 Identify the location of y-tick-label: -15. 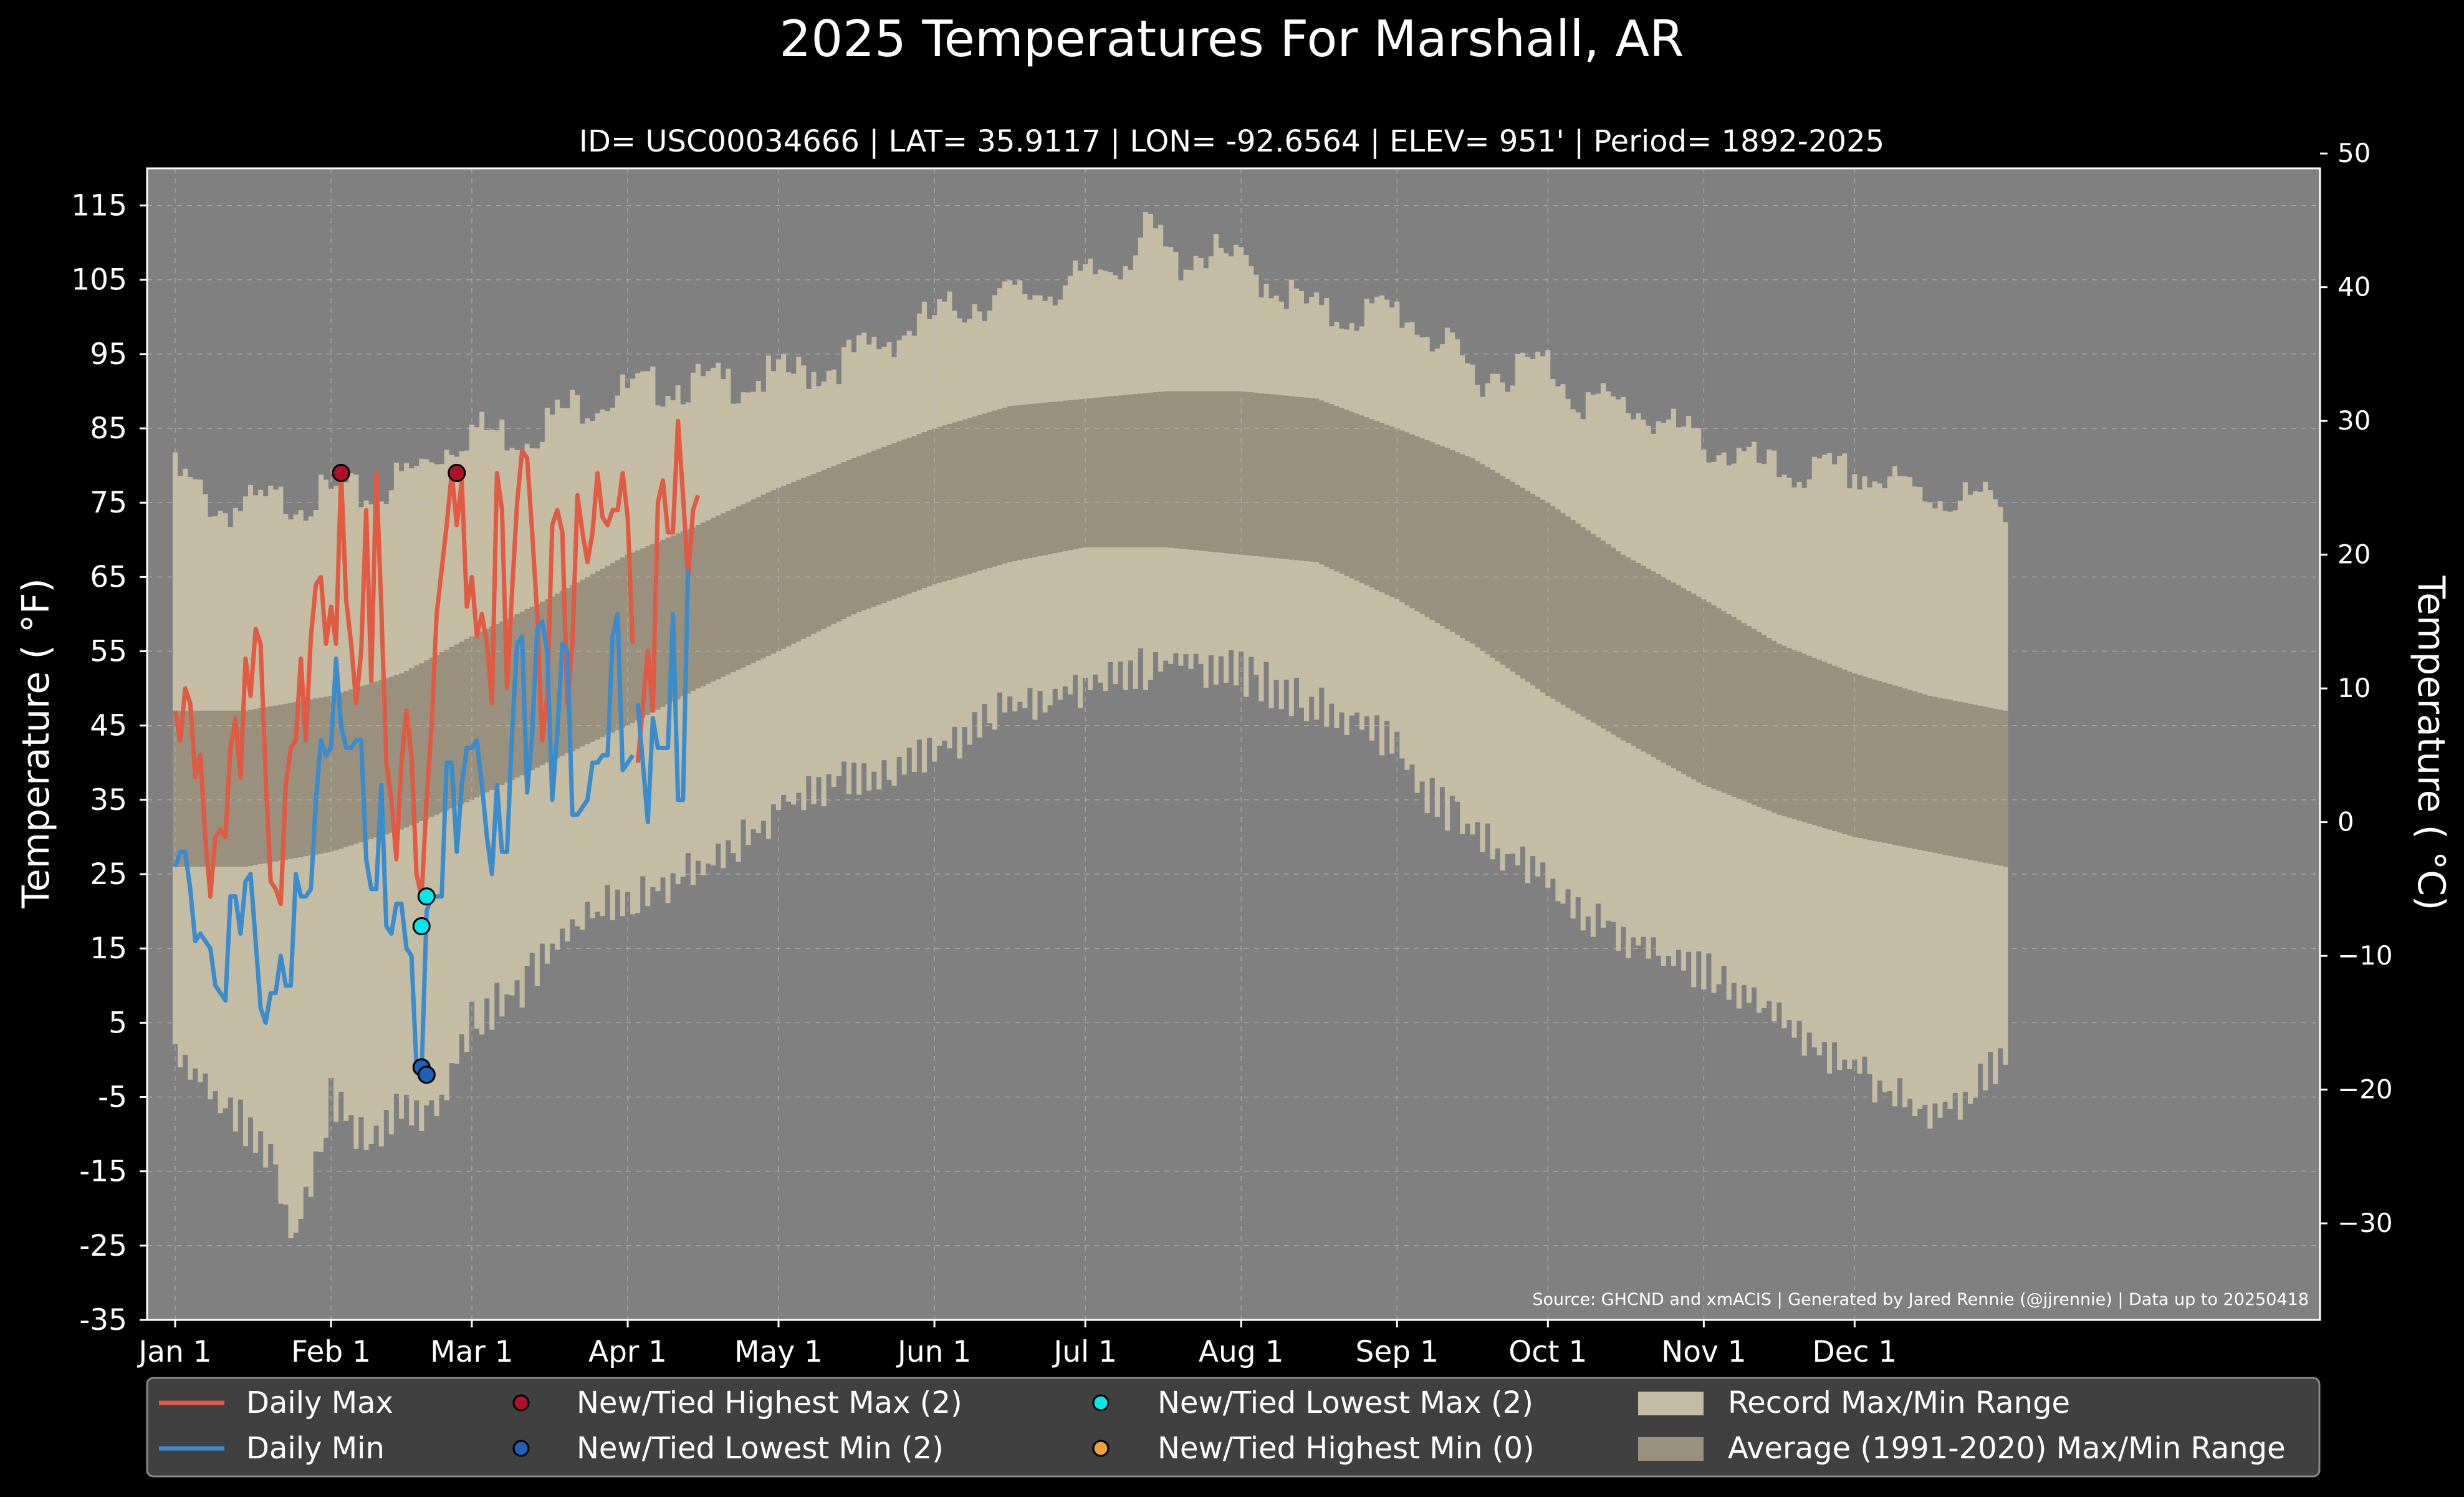
(103, 1172).